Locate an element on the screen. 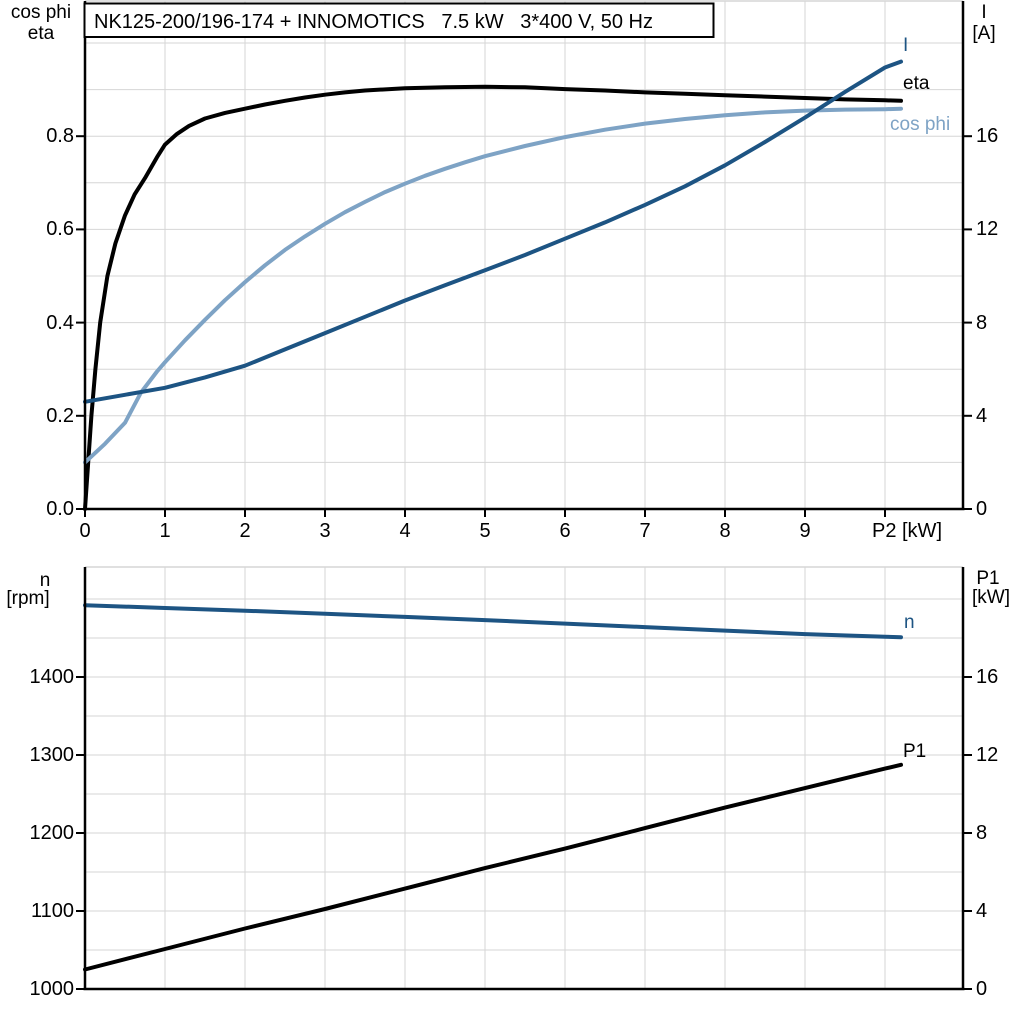 This screenshot has height=1024, width=1024. n-curve is located at coordinates (493, 621).